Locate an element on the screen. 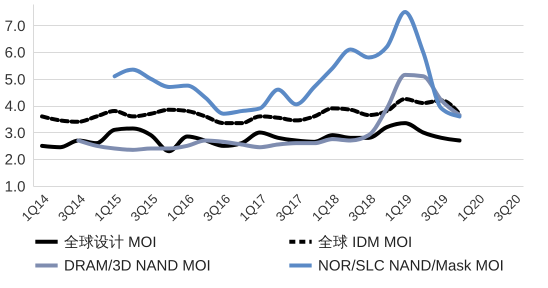 The image size is (548, 288). y-tick-label: 4.0 is located at coordinates (15, 107).